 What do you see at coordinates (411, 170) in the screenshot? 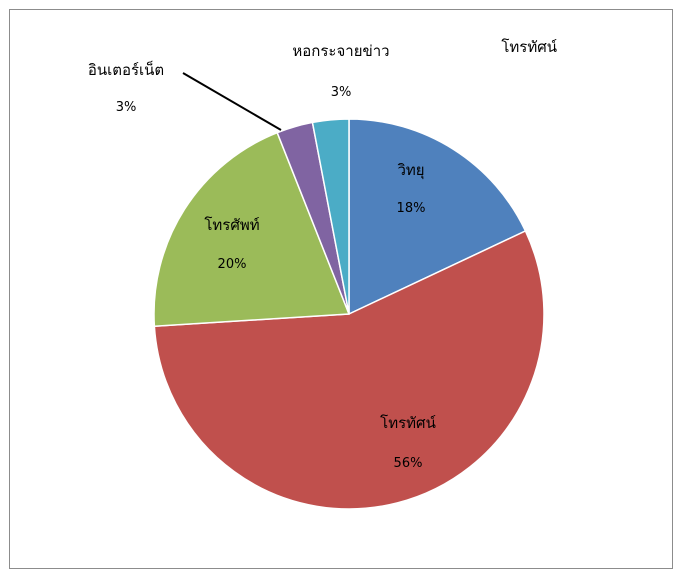
I see `slice-label-radio: วิทยุ` at bounding box center [411, 170].